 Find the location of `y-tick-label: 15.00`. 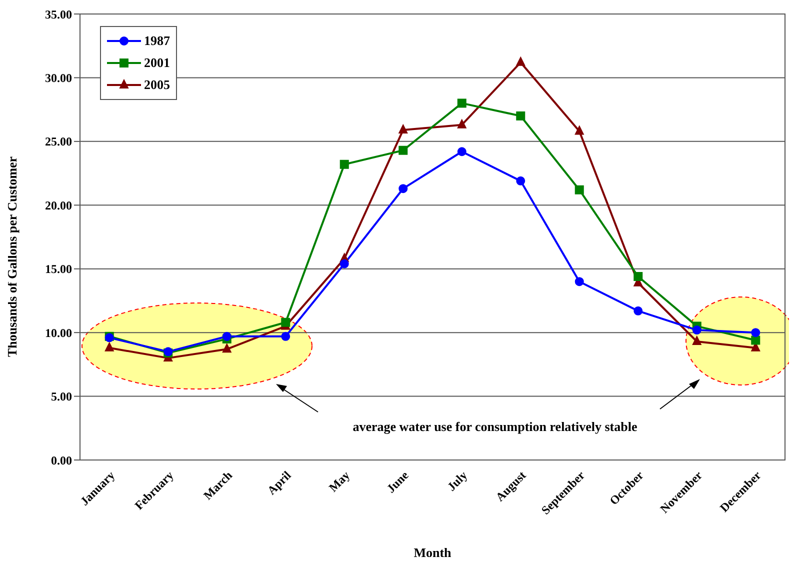

y-tick-label: 15.00 is located at coordinates (58, 269).